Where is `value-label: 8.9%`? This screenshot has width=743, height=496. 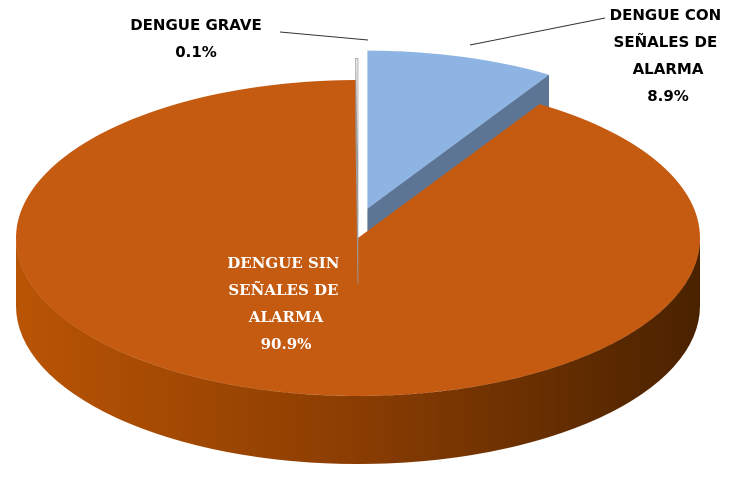 value-label: 8.9% is located at coordinates (668, 96).